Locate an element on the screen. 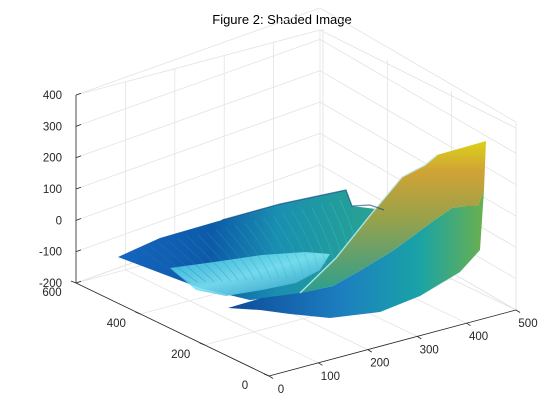  x-tick-label: 300 is located at coordinates (429, 350).